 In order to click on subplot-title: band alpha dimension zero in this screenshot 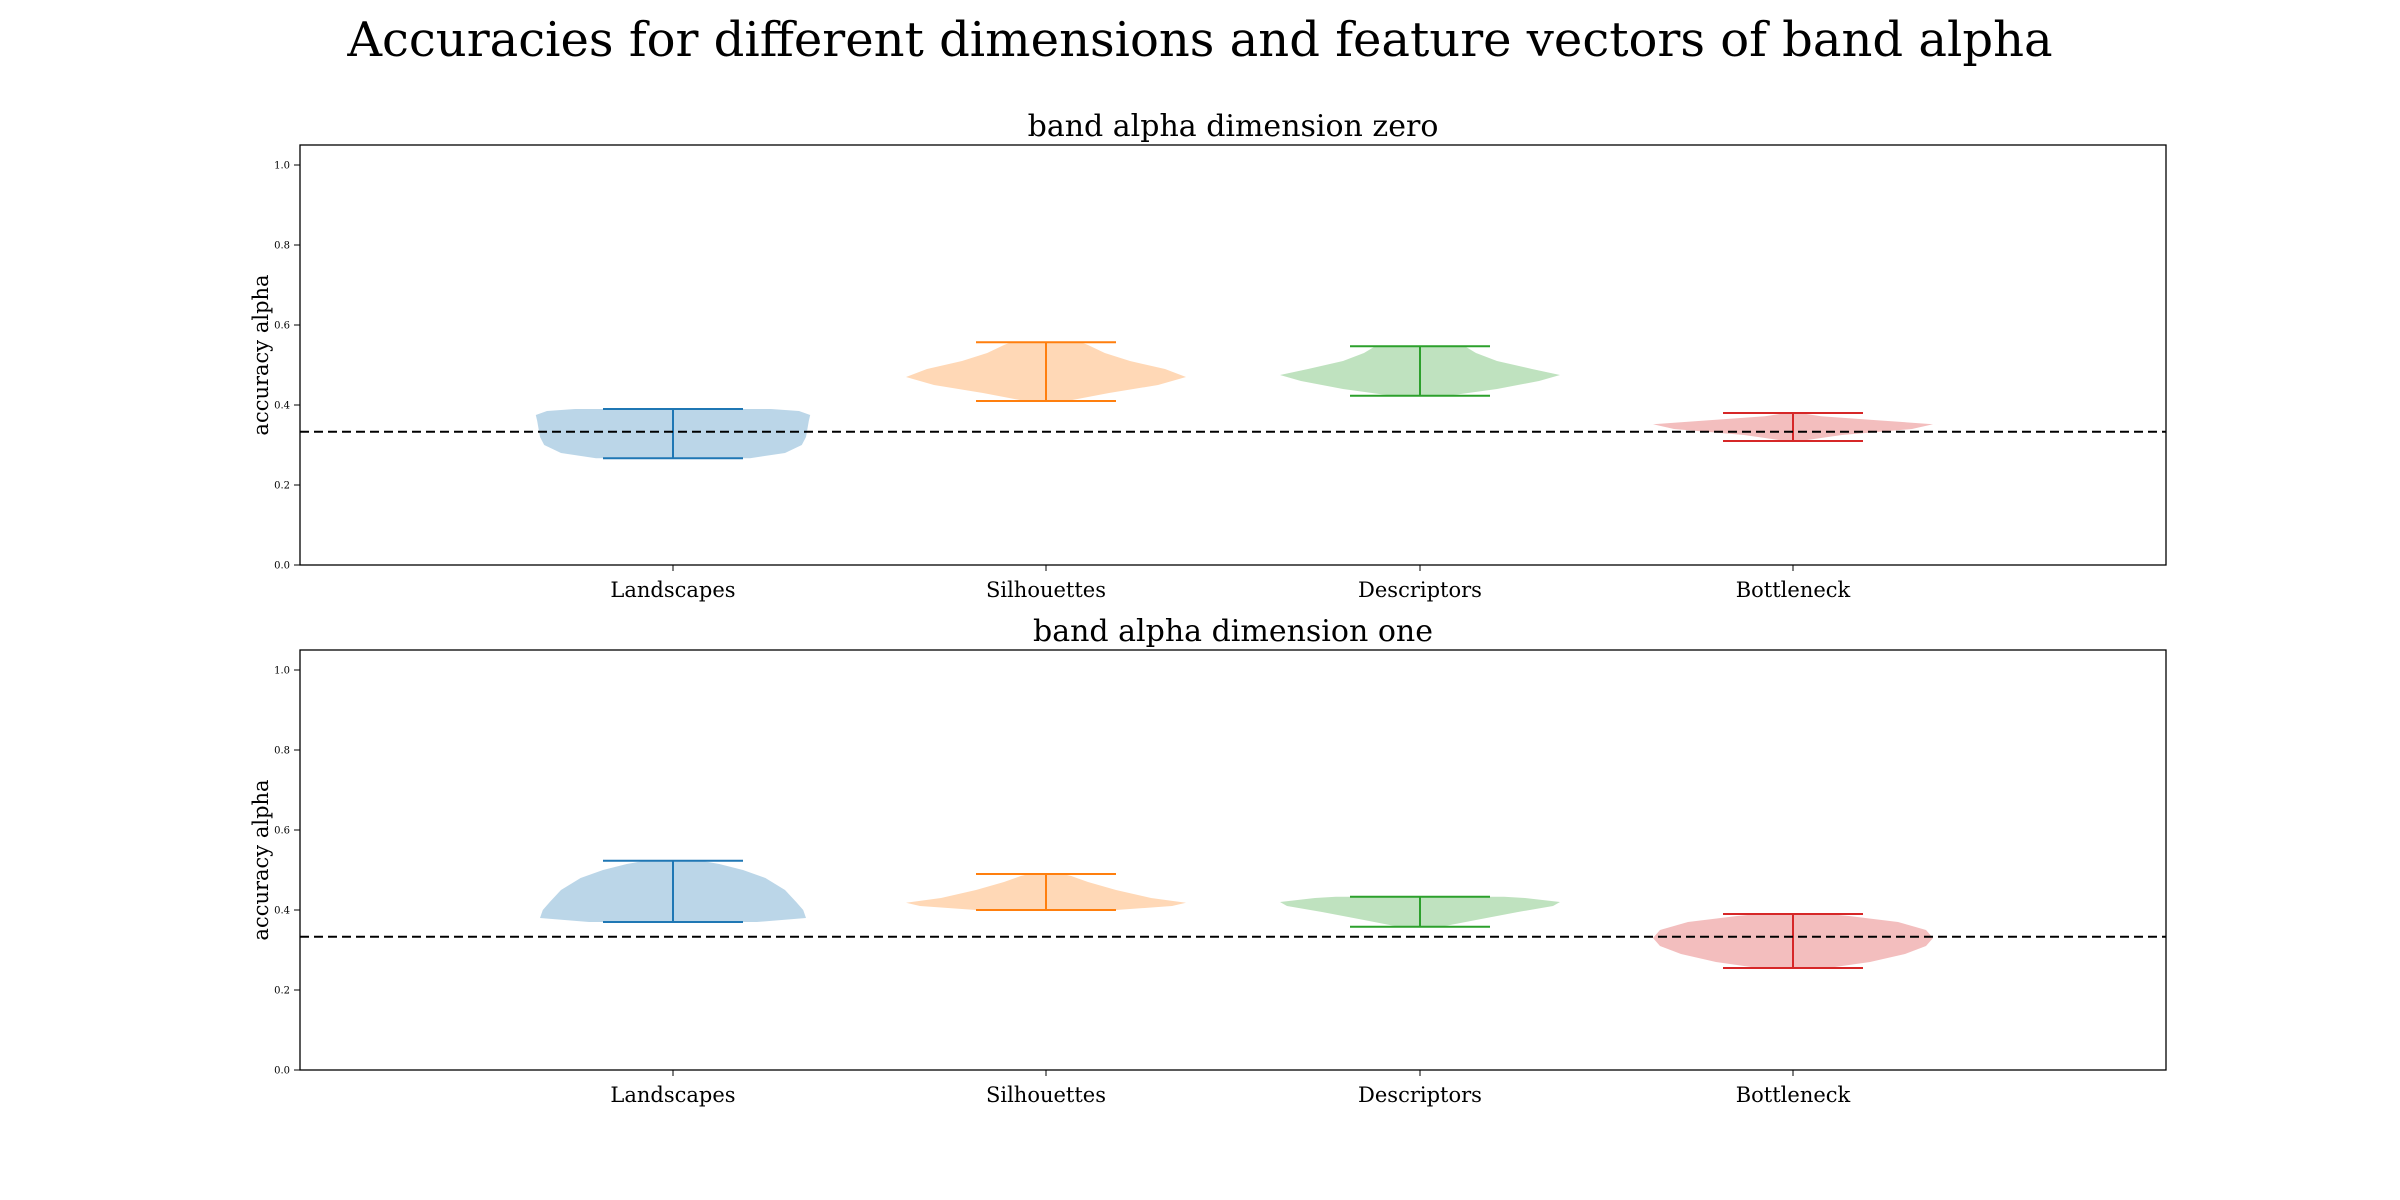, I will do `click(1233, 126)`.